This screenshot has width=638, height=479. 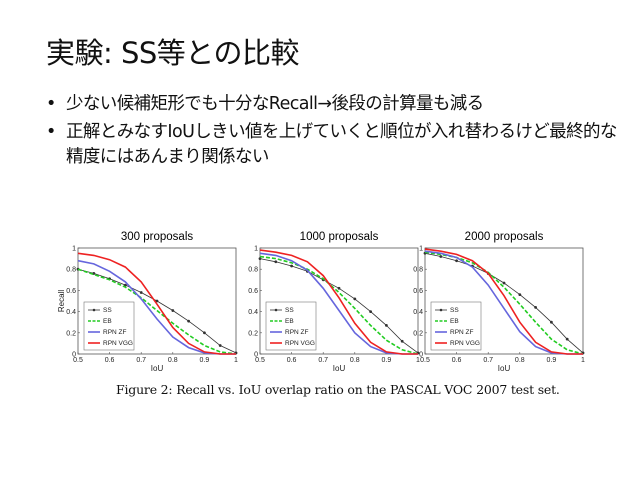 I want to click on chart-title: 300 proposals, so click(x=157, y=237).